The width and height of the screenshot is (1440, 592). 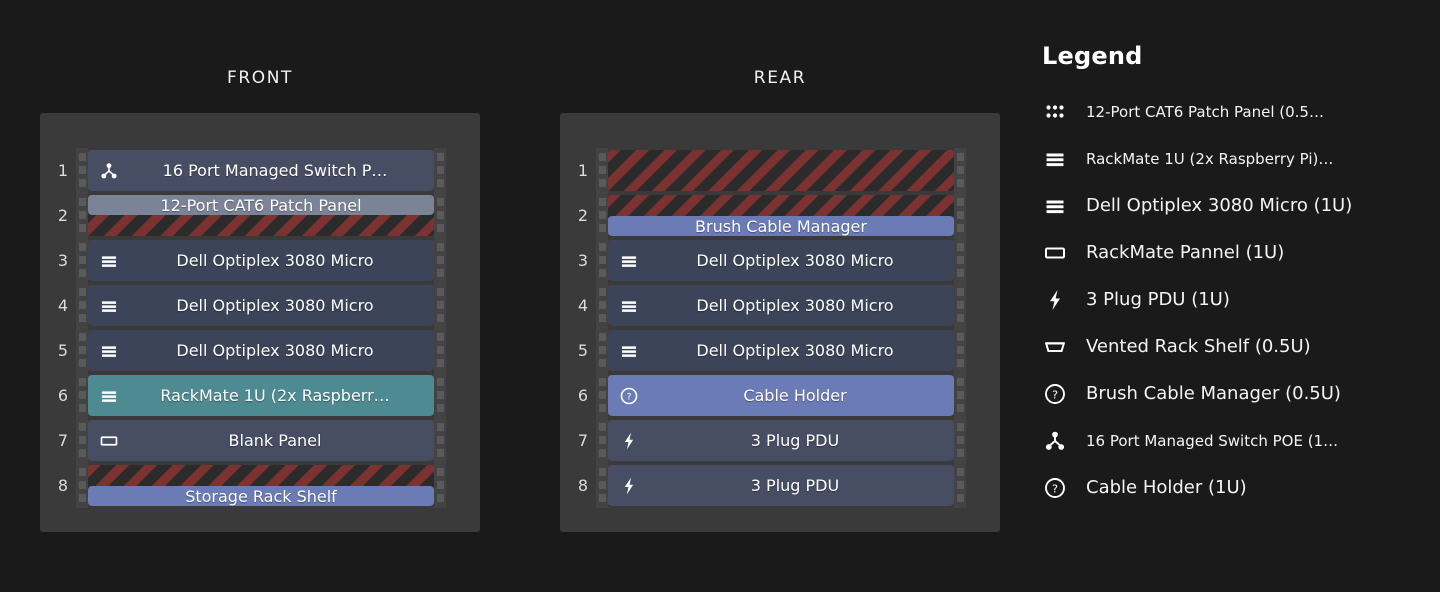 What do you see at coordinates (1158, 299) in the screenshot?
I see `legend-item-label: 3 Plug PDU (1U)` at bounding box center [1158, 299].